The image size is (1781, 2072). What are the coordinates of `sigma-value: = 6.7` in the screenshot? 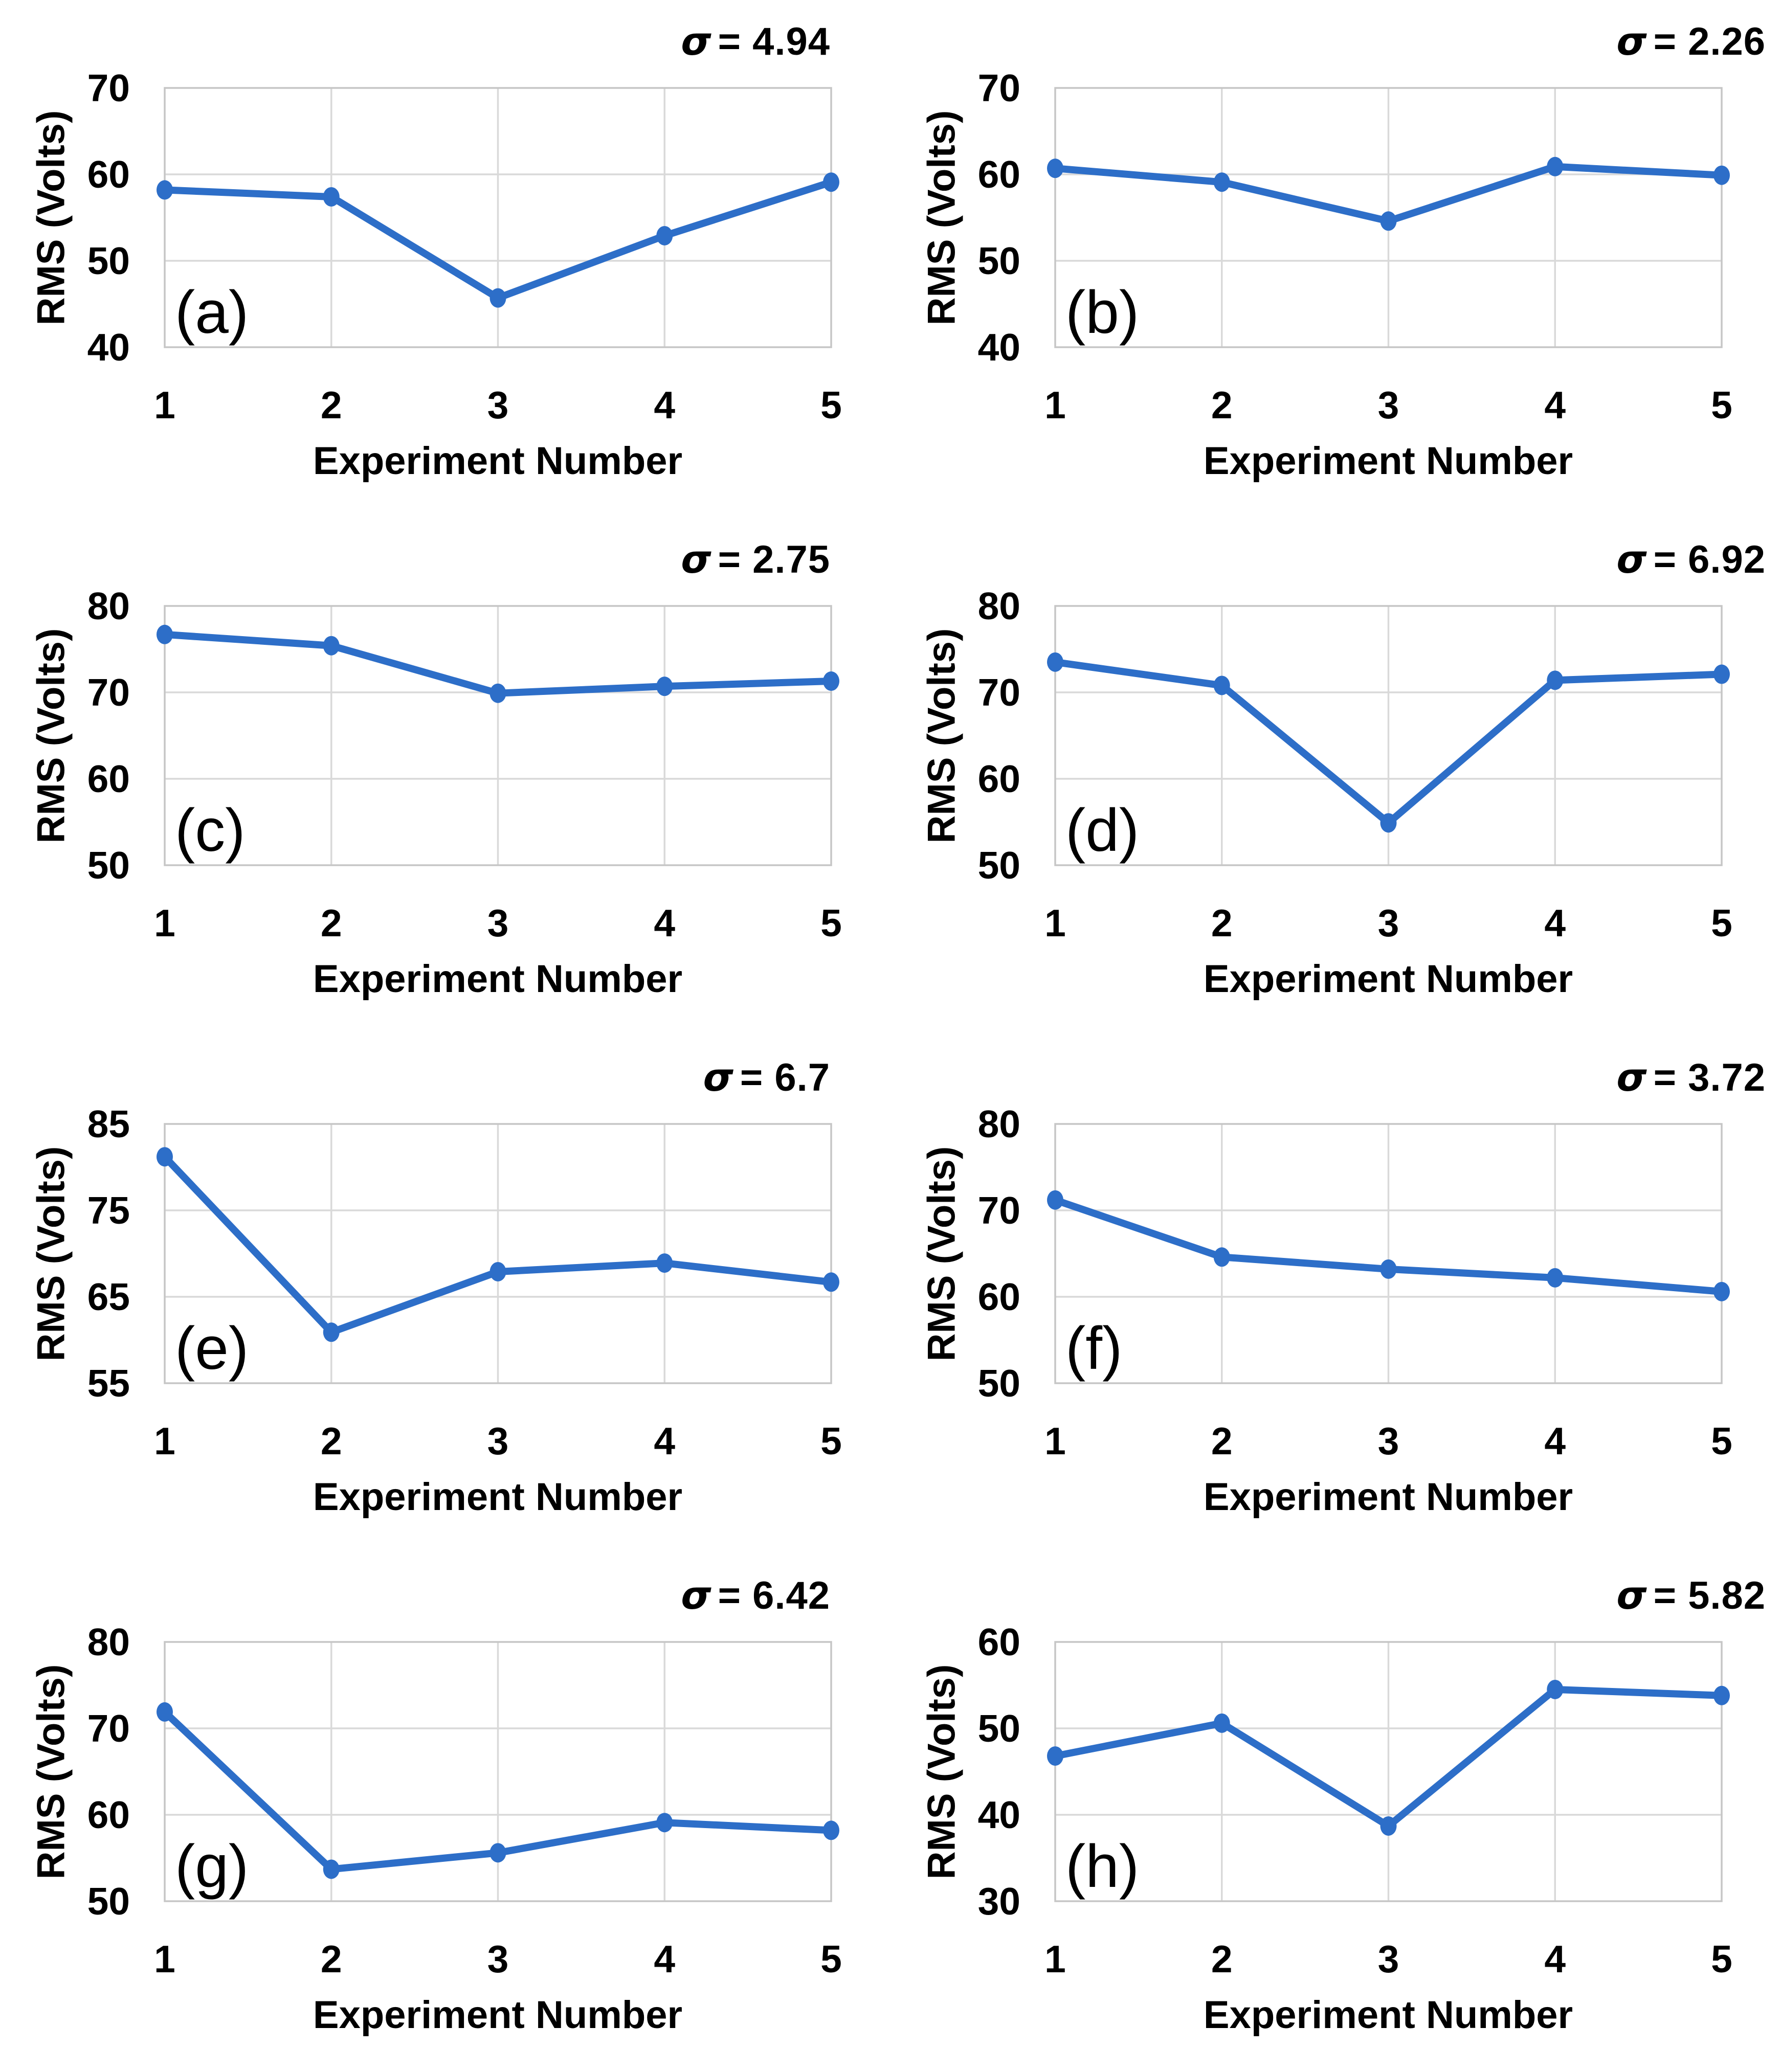 It's located at (785, 1077).